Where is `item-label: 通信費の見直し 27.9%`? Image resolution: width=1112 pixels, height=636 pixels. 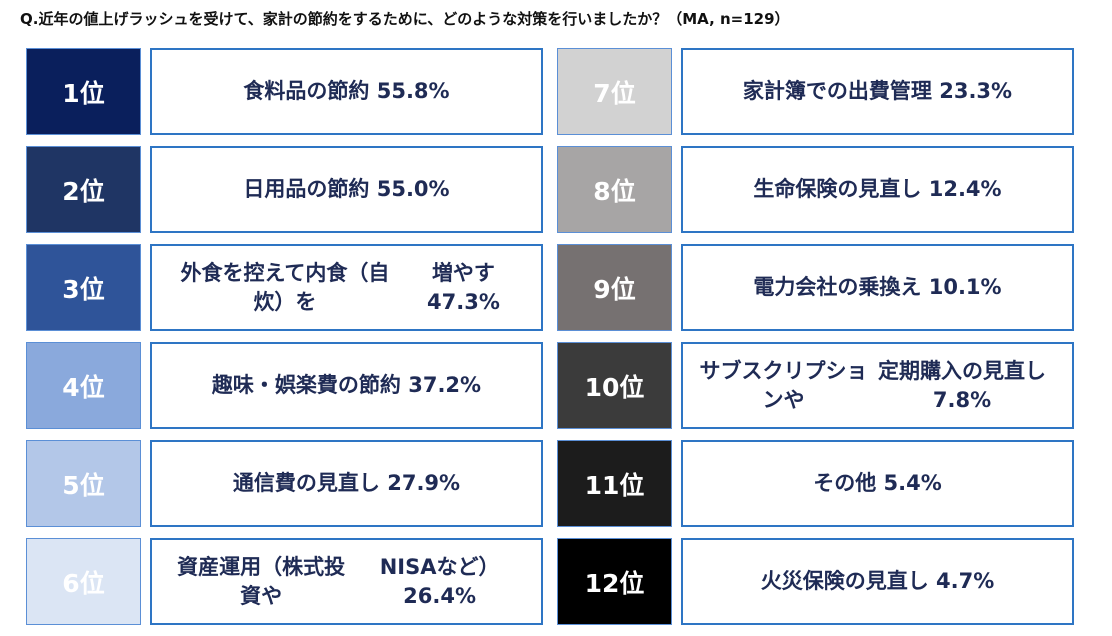 item-label: 通信費の見直し 27.9% is located at coordinates (346, 483).